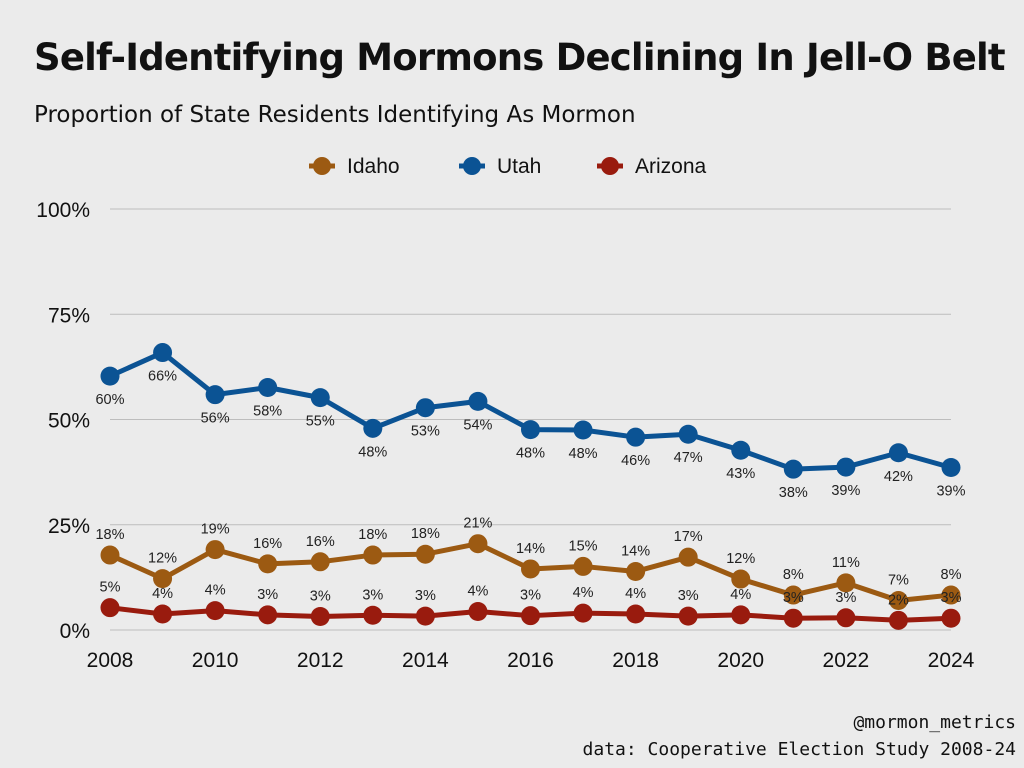 The height and width of the screenshot is (768, 1024). What do you see at coordinates (320, 422) in the screenshot?
I see `data-label-utah: 55%` at bounding box center [320, 422].